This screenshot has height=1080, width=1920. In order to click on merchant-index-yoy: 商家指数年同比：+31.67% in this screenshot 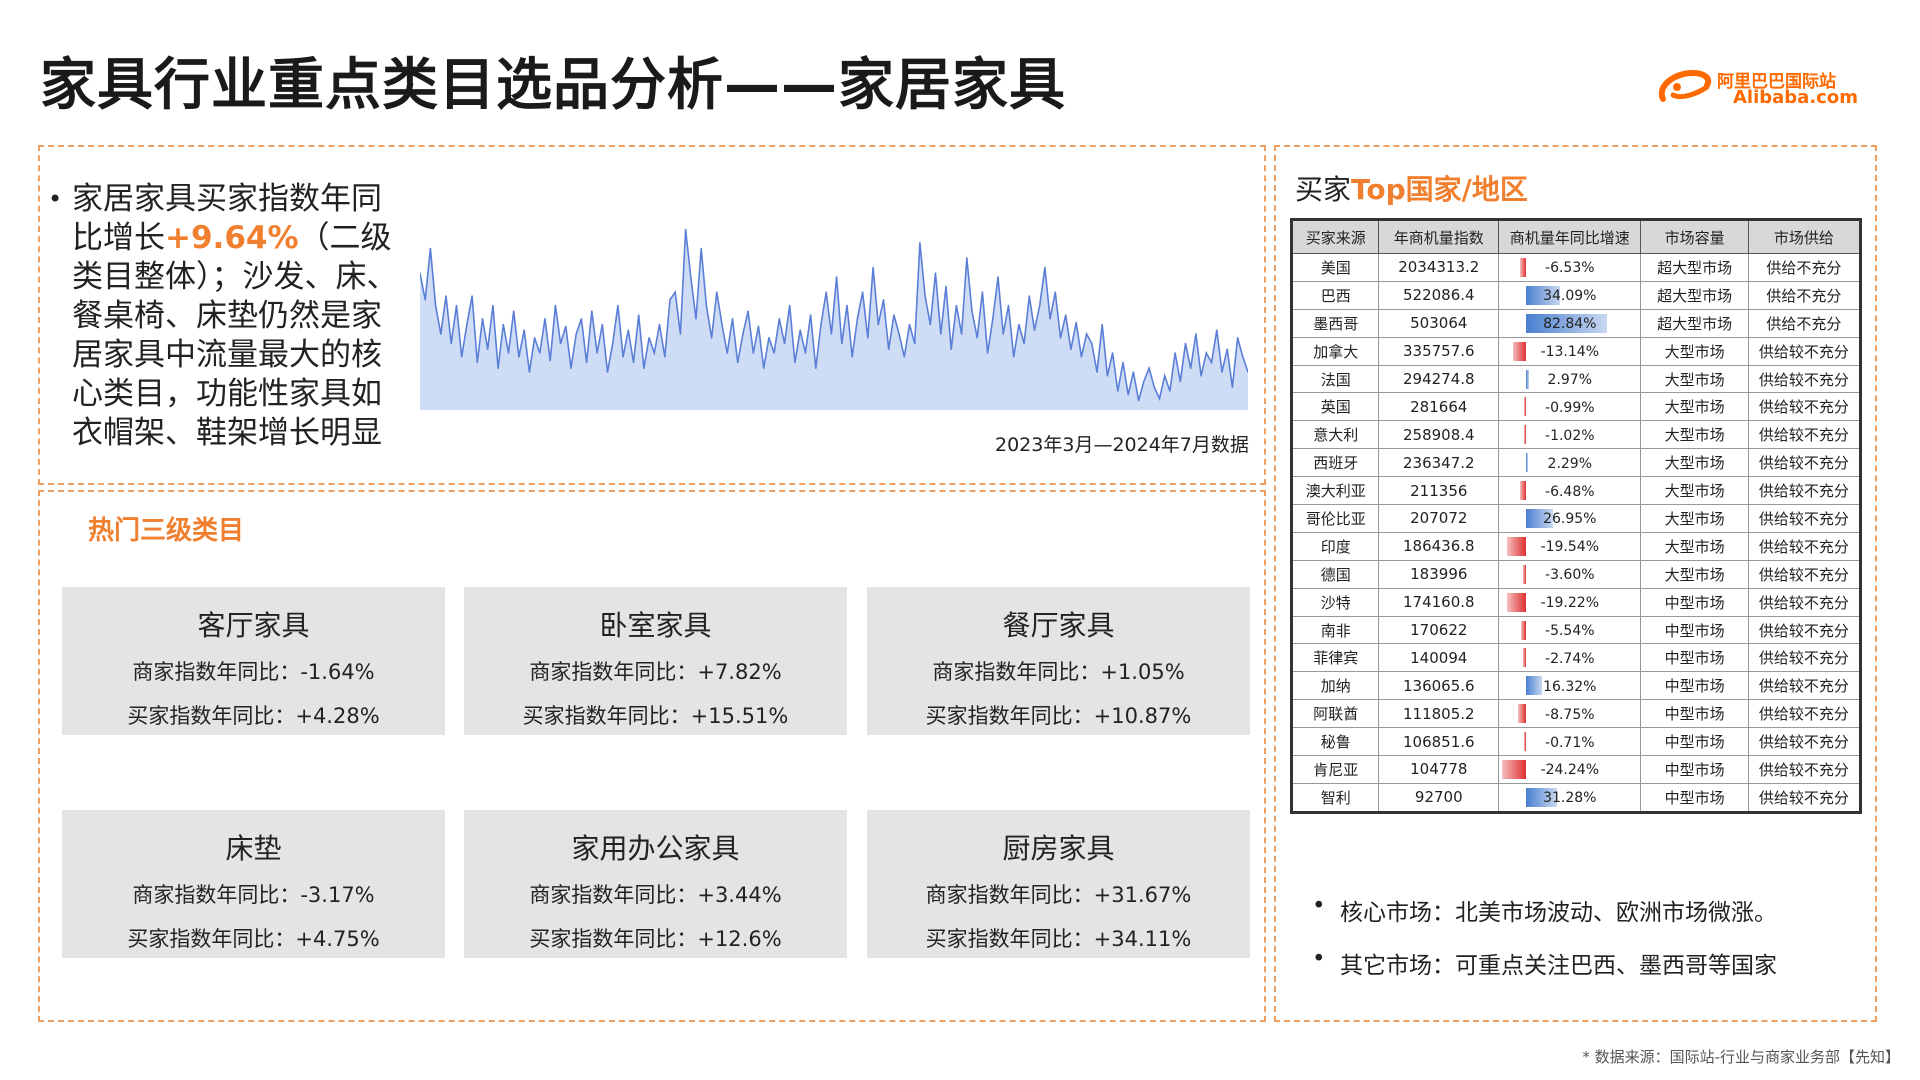, I will do `click(1058, 895)`.